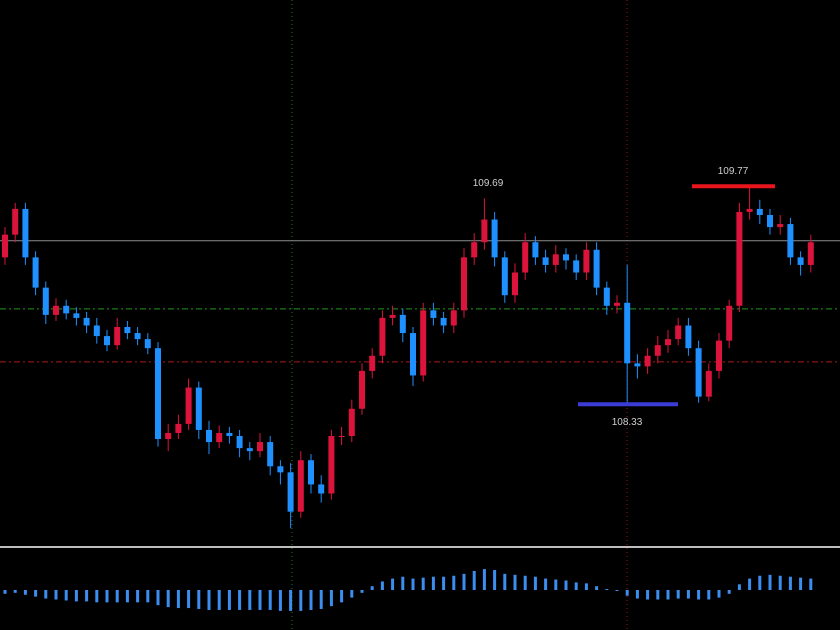 This screenshot has height=630, width=840. I want to click on annotation-label: 108.33, so click(627, 422).